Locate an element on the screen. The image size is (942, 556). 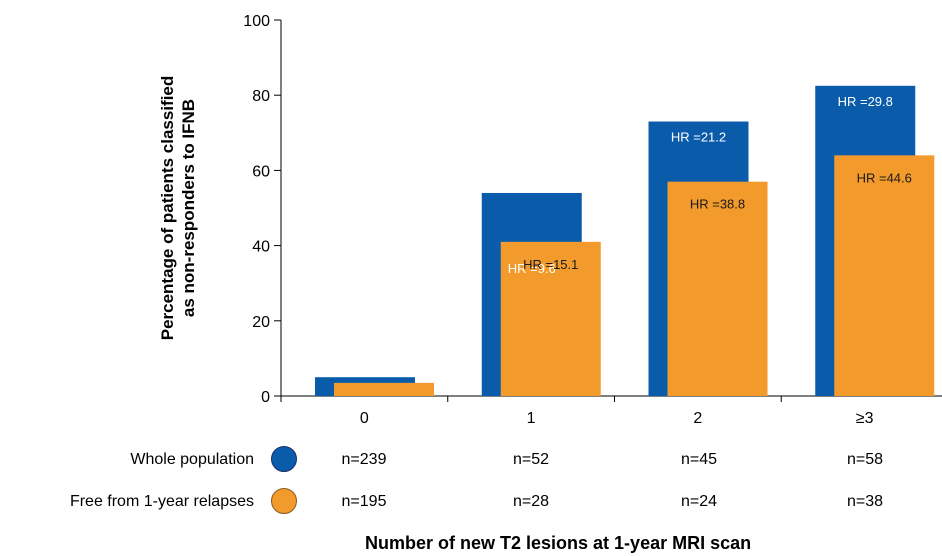
n-label-free-1: n=28 is located at coordinates (531, 501).